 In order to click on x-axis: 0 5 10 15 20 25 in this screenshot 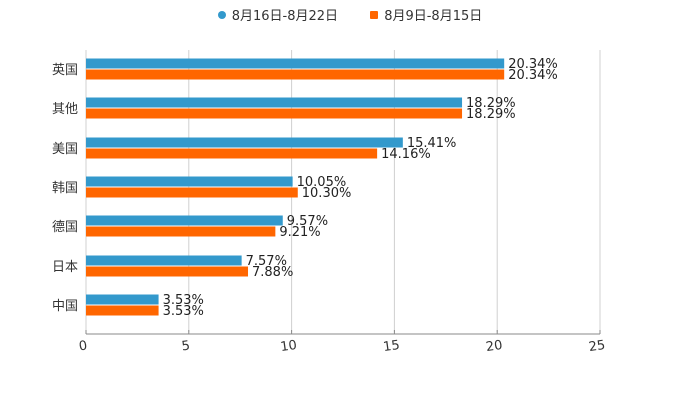, I will do `click(342, 342)`.